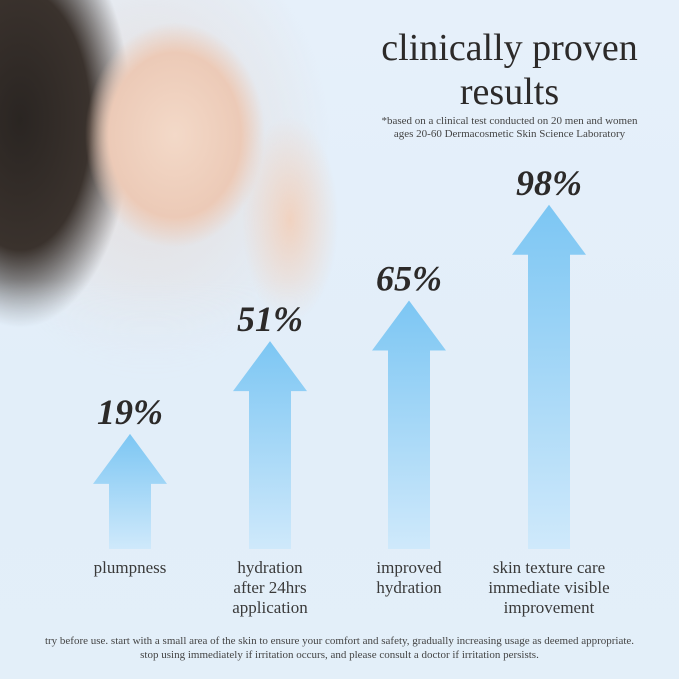 The image size is (679, 679). I want to click on page-title: clinically proven results, so click(509, 70).